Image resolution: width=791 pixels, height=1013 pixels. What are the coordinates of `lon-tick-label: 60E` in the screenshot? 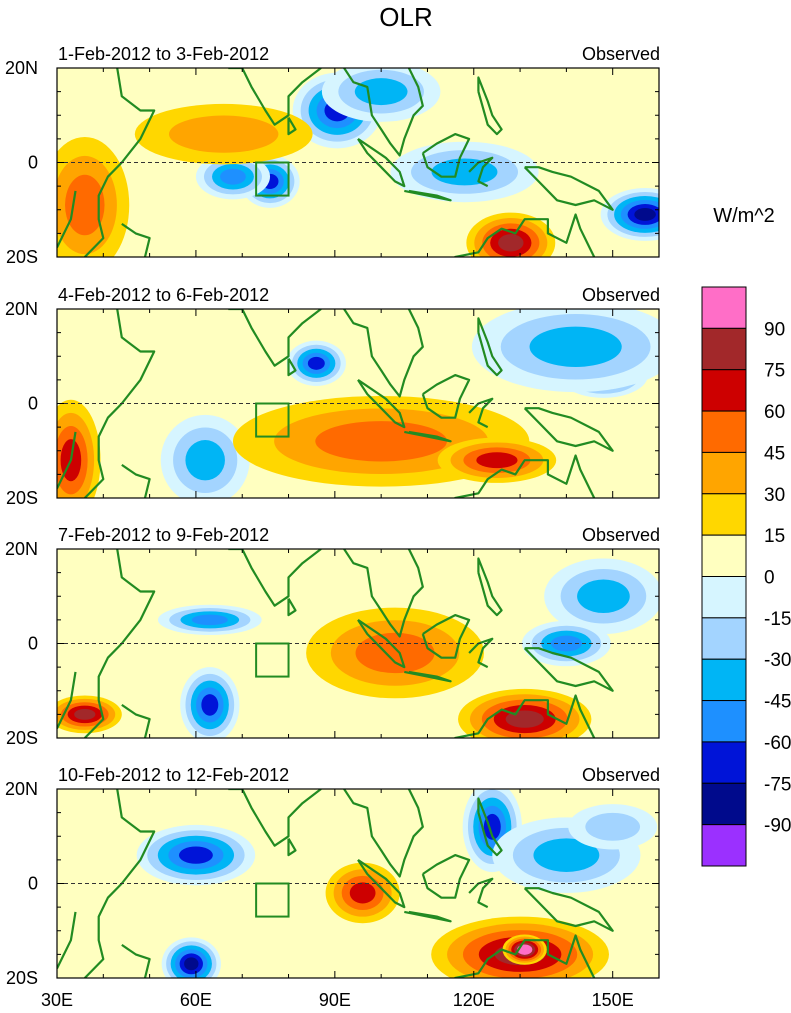 It's located at (196, 1000).